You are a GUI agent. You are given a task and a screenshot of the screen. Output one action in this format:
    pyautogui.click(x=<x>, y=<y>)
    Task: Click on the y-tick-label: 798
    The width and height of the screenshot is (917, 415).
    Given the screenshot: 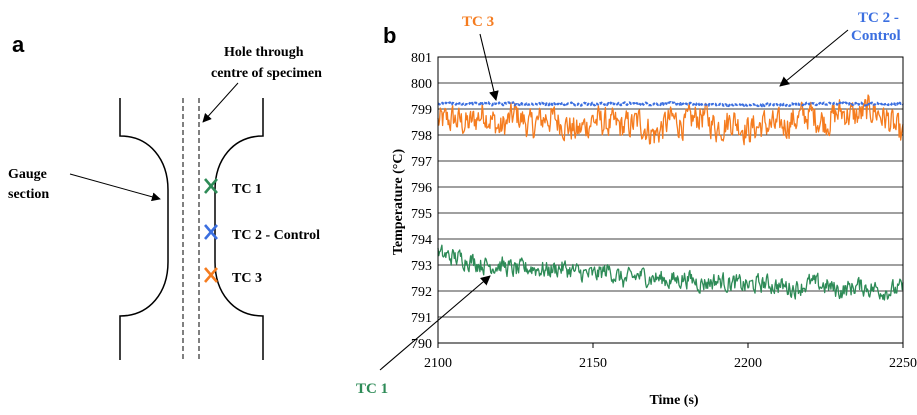 What is the action you would take?
    pyautogui.click(x=421, y=136)
    